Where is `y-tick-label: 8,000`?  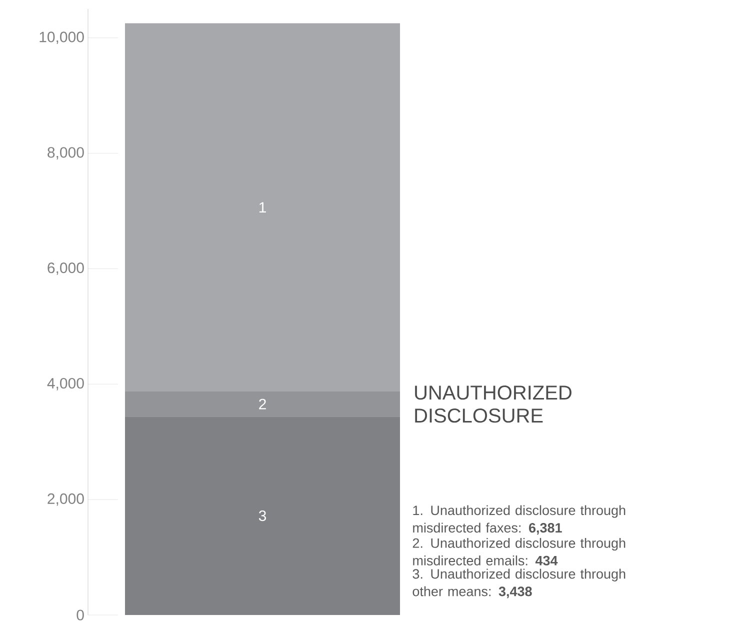
y-tick-label: 8,000 is located at coordinates (66, 153).